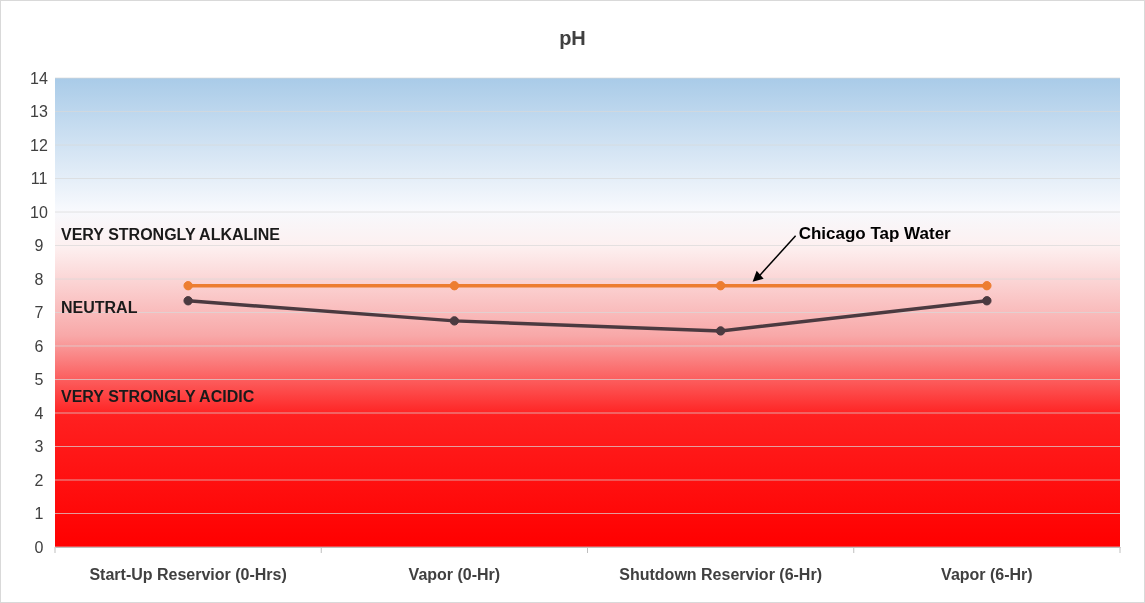  Describe the element at coordinates (39, 246) in the screenshot. I see `y-tick-label: 9` at that location.